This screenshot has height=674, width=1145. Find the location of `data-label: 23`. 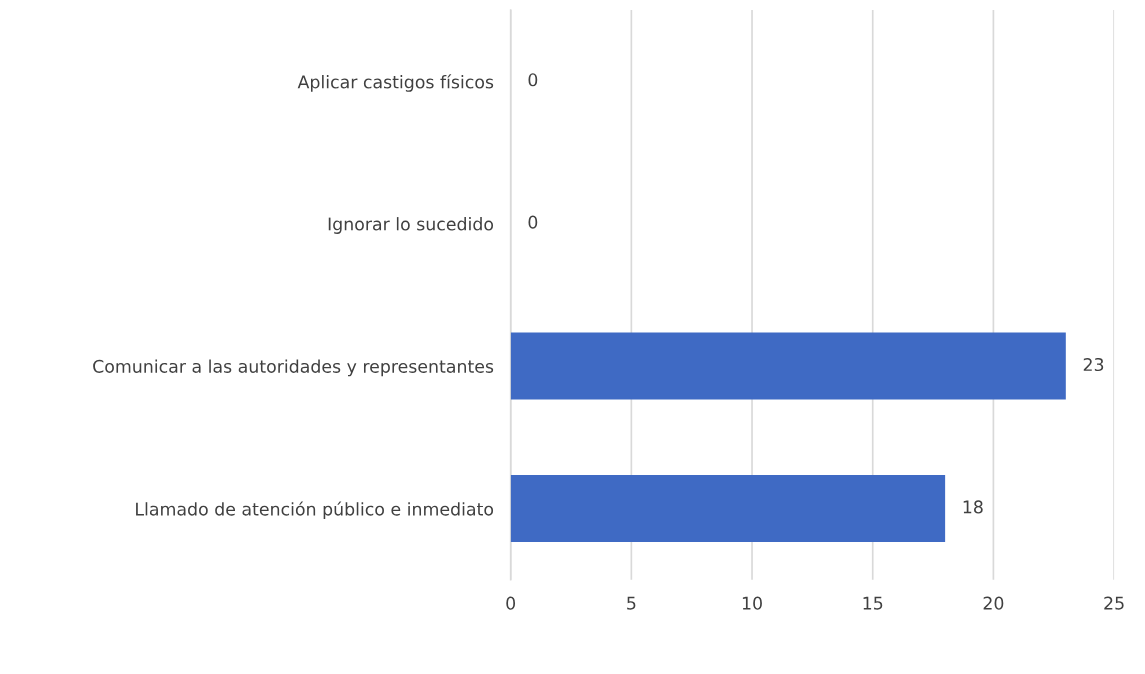

data-label: 23 is located at coordinates (1093, 364).